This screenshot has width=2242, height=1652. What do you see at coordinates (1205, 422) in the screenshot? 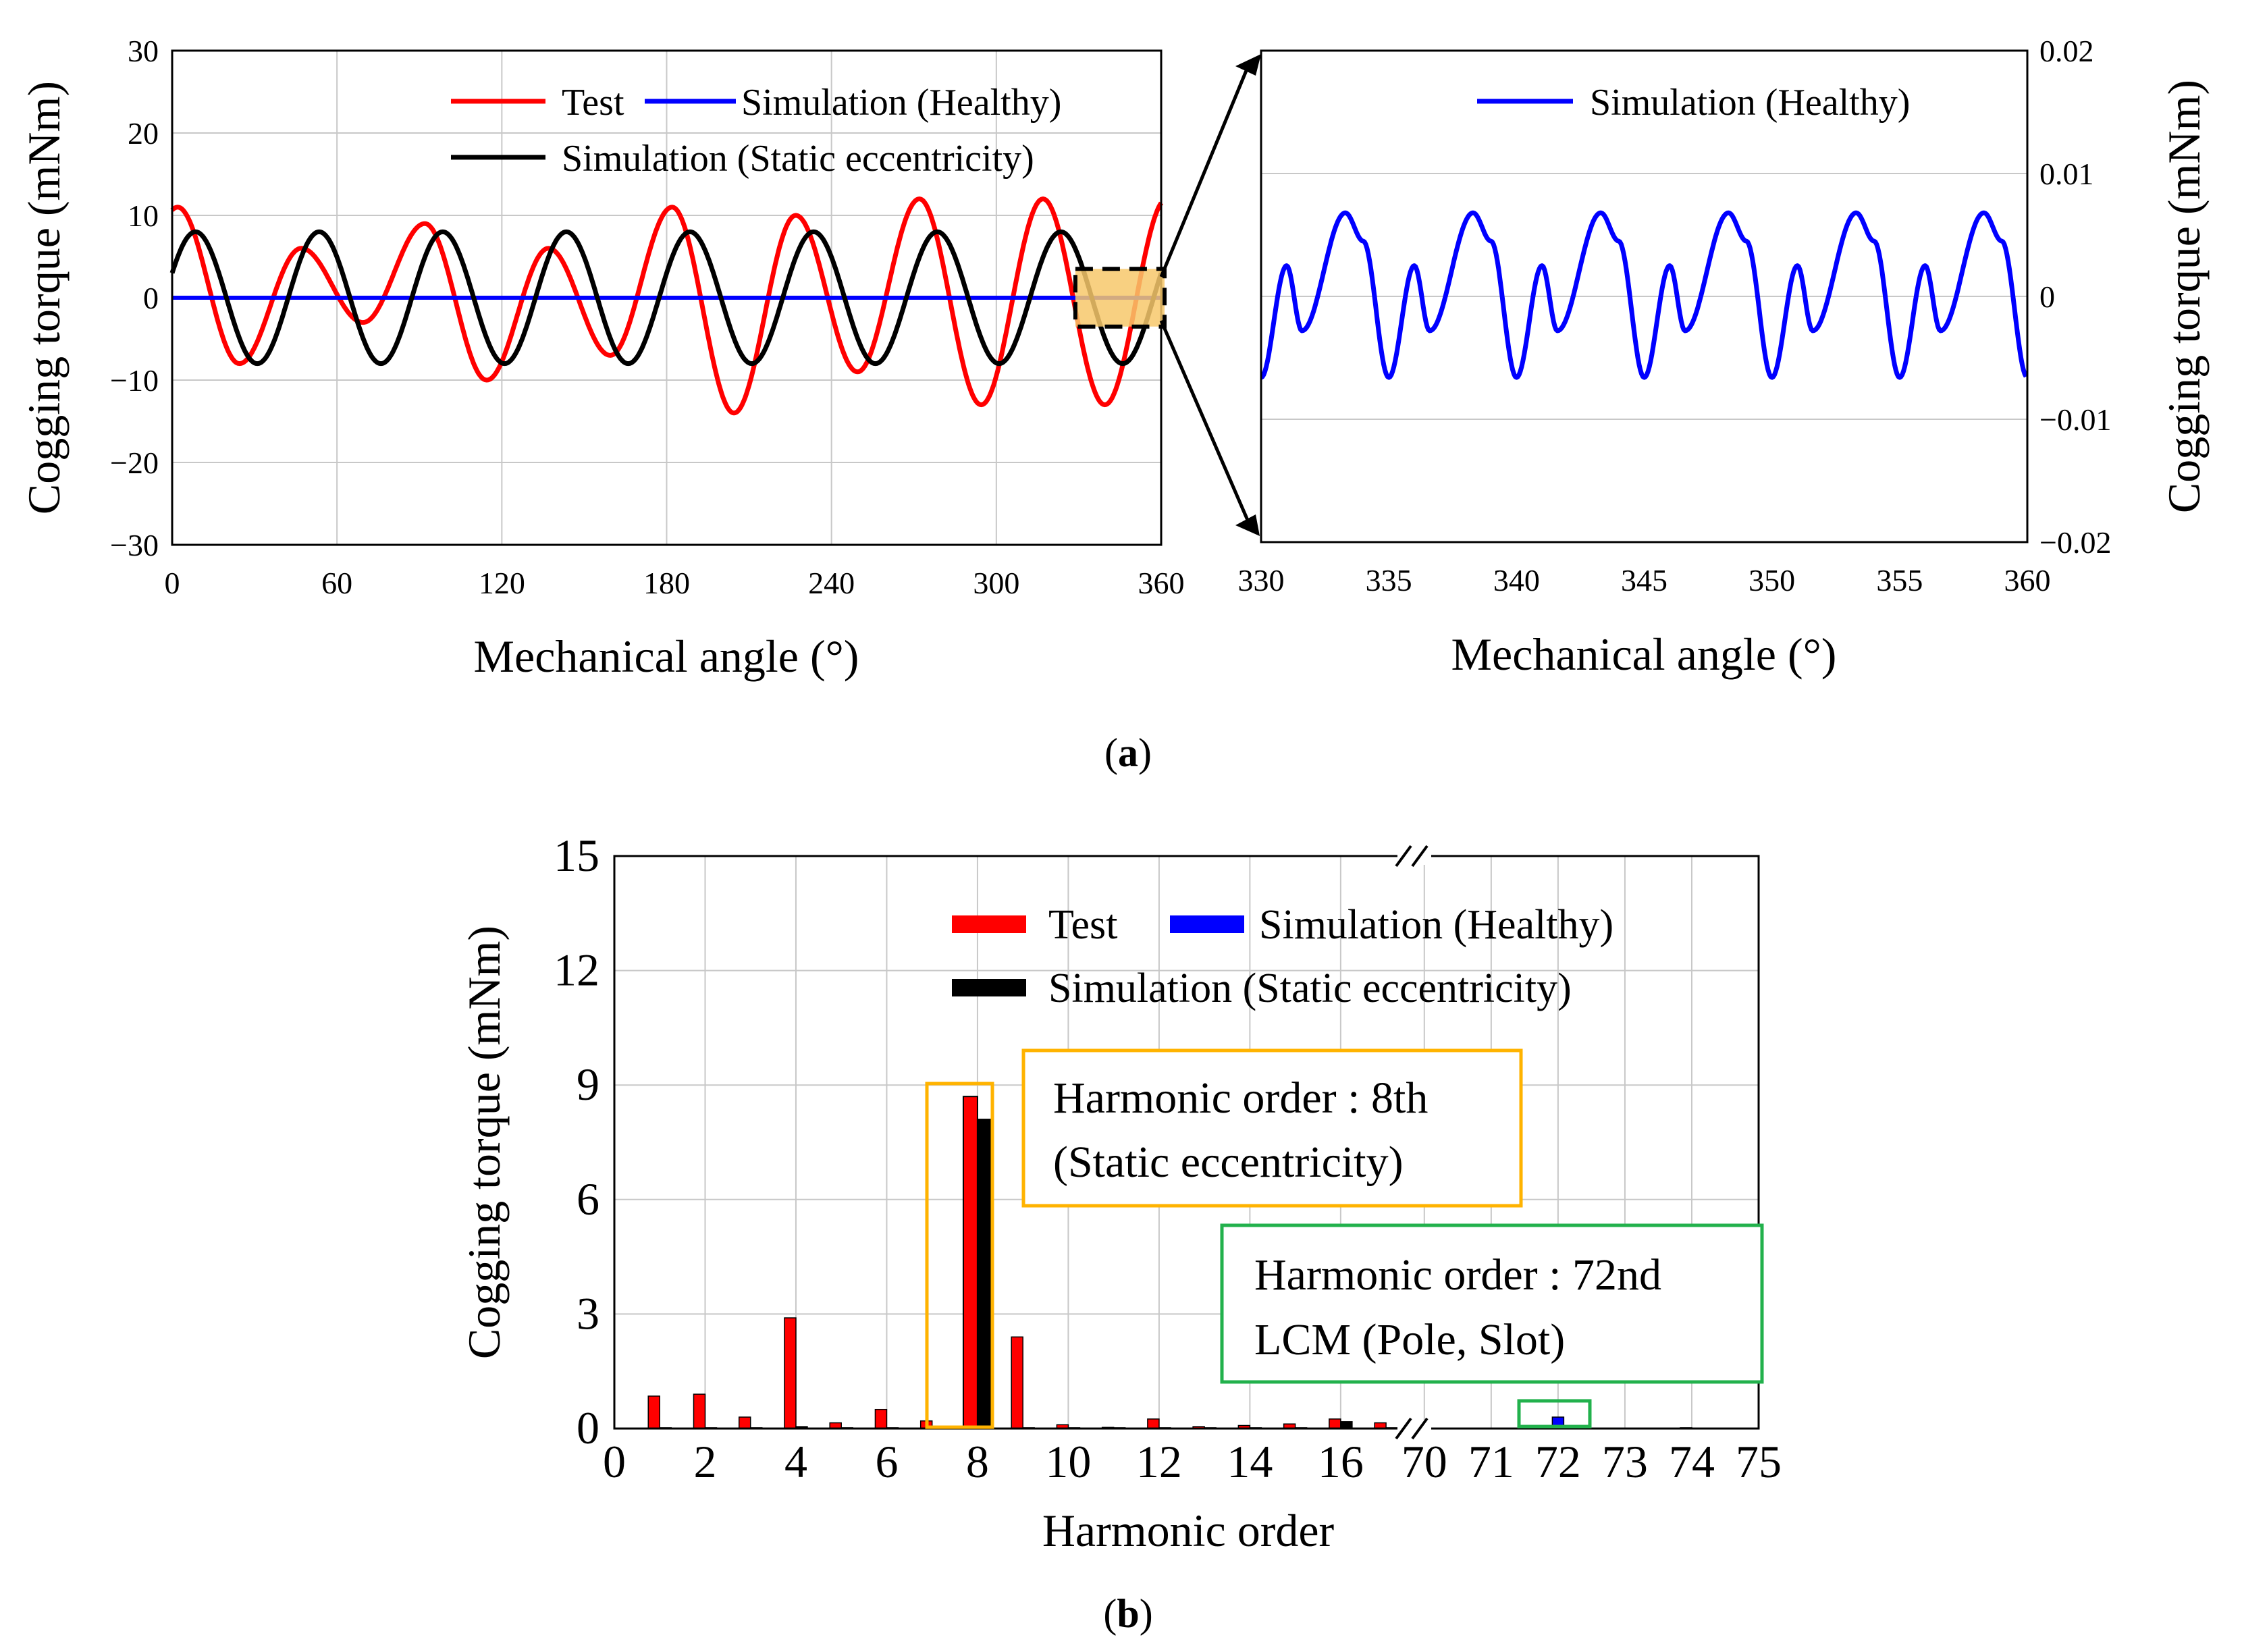
I see `zoom-arrow-lower` at bounding box center [1205, 422].